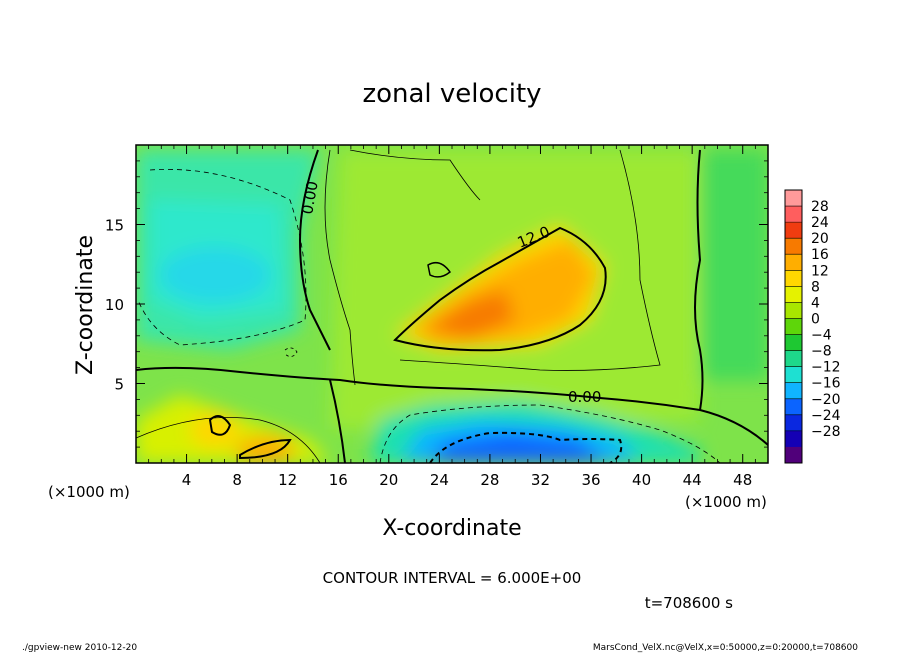 This screenshot has width=904, height=654. I want to click on colorbar-tick-label: −4, so click(821, 336).